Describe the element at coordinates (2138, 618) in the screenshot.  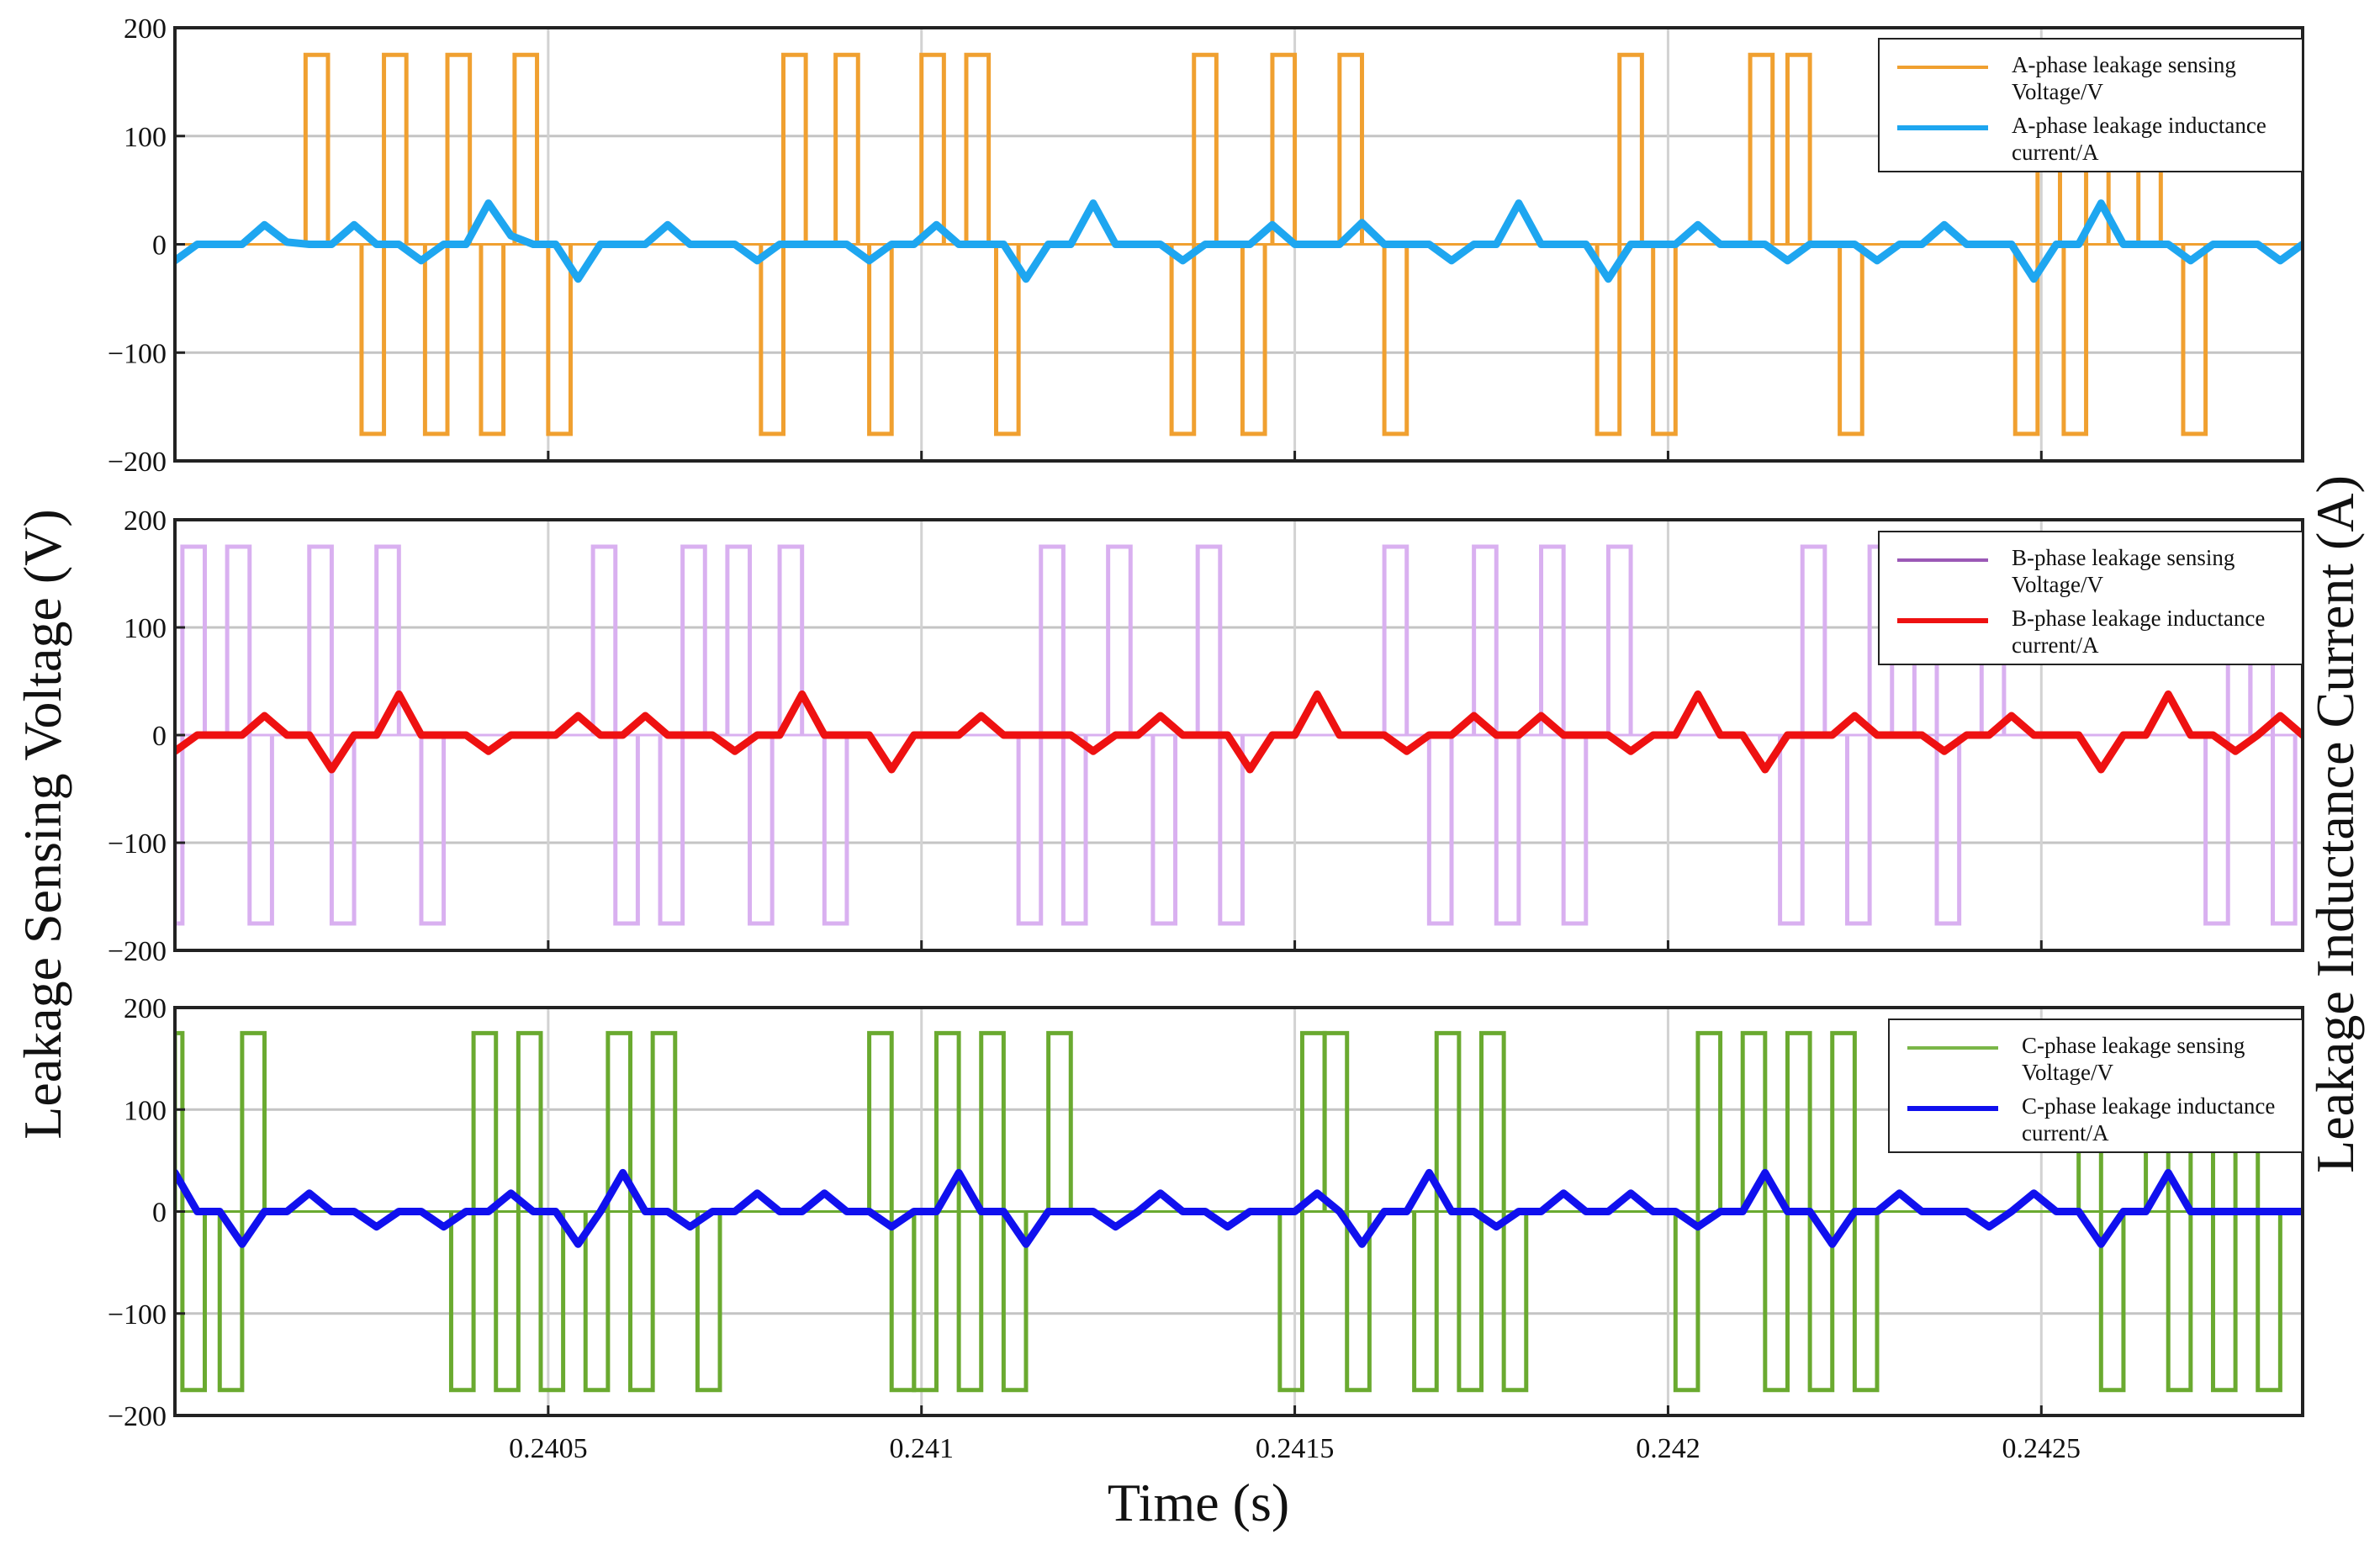
I see `legend-label: B-phase leakage inductance` at that location.